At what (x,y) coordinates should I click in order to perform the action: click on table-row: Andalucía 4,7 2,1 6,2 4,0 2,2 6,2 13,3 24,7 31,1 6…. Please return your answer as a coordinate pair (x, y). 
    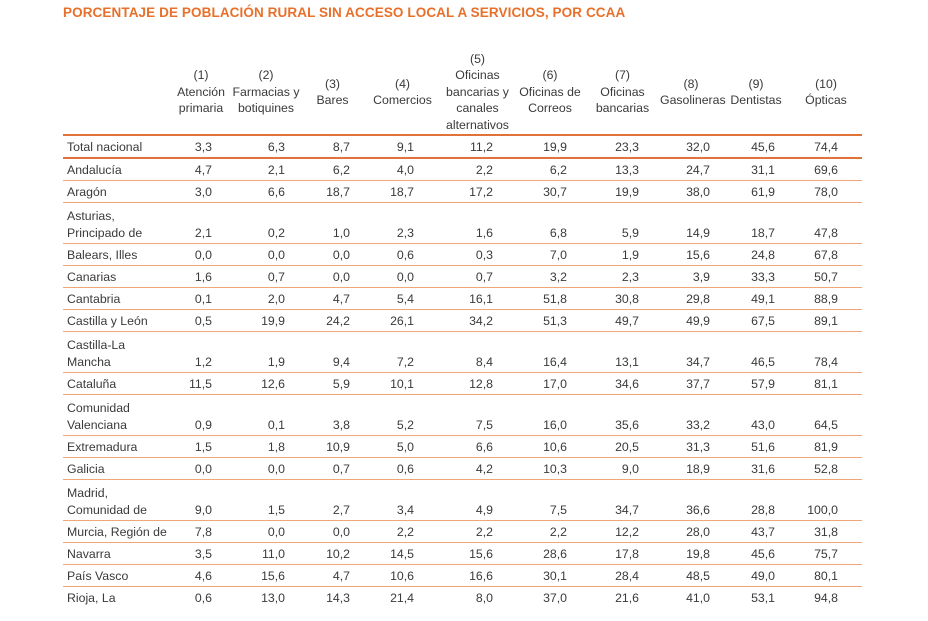
    Looking at the image, I should click on (462, 169).